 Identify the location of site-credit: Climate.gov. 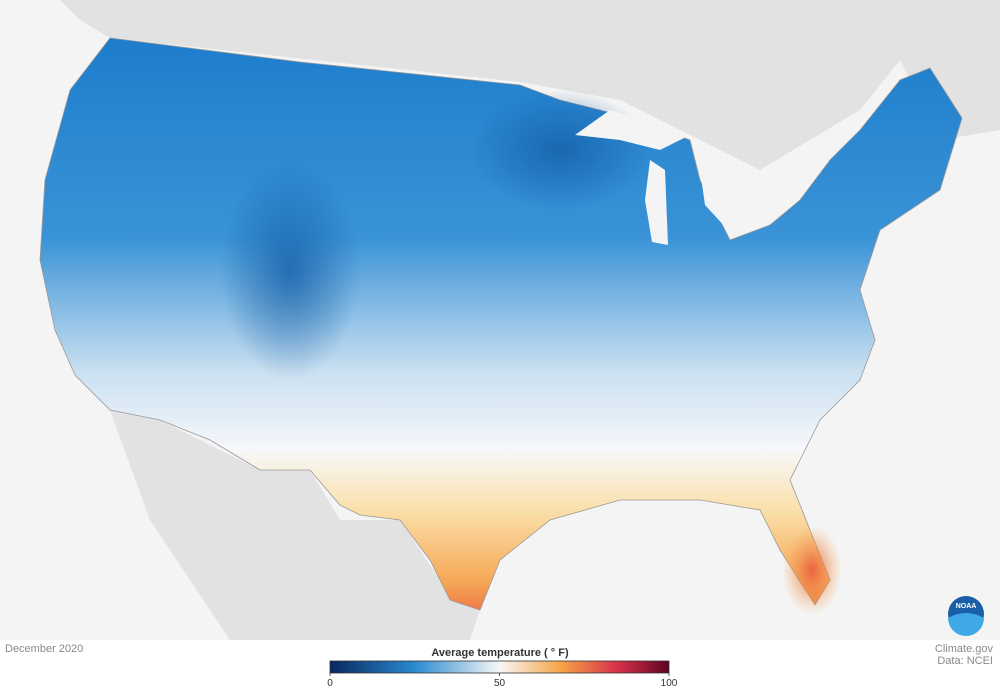
(964, 649).